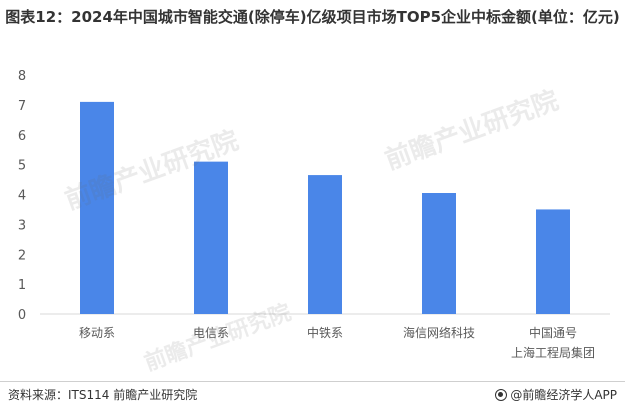 The height and width of the screenshot is (416, 625). What do you see at coordinates (22, 196) in the screenshot?
I see `y-tick-label: 4` at bounding box center [22, 196].